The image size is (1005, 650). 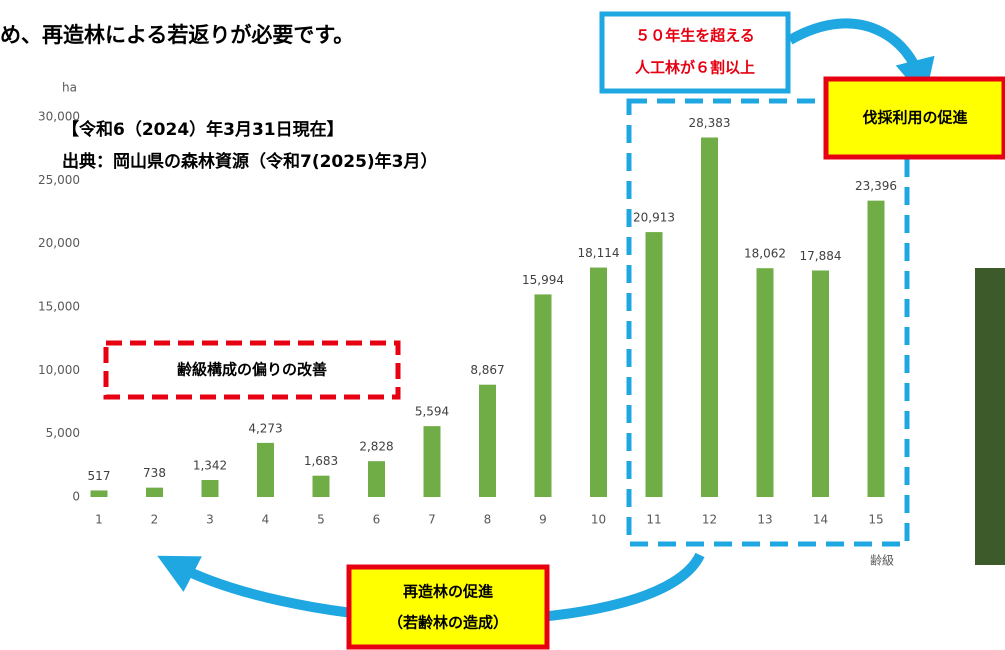 I want to click on annotation: 【令和6（2024）年3月31日現在】, so click(x=203, y=129).